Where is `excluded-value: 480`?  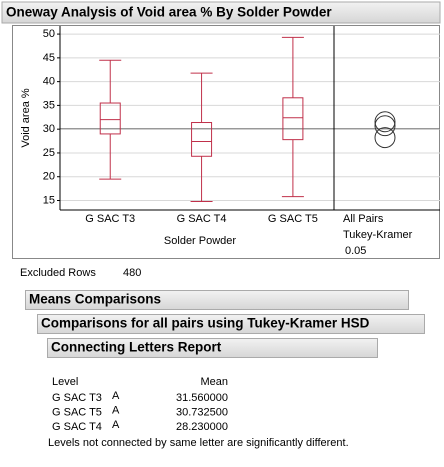
excluded-value: 480 is located at coordinates (132, 273).